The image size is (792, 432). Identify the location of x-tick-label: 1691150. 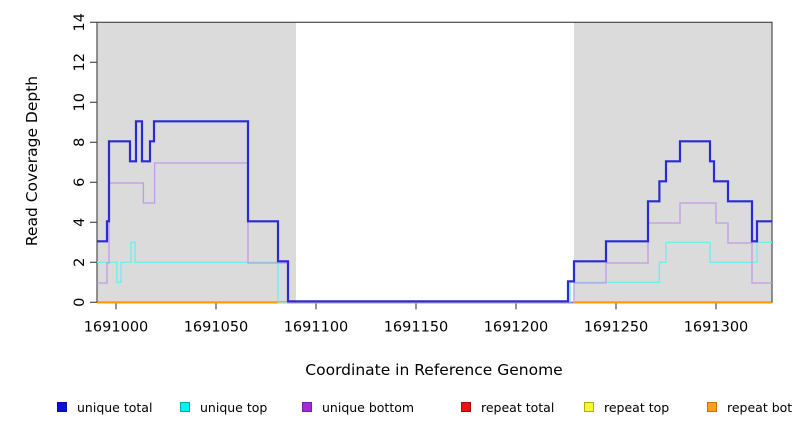
(416, 327).